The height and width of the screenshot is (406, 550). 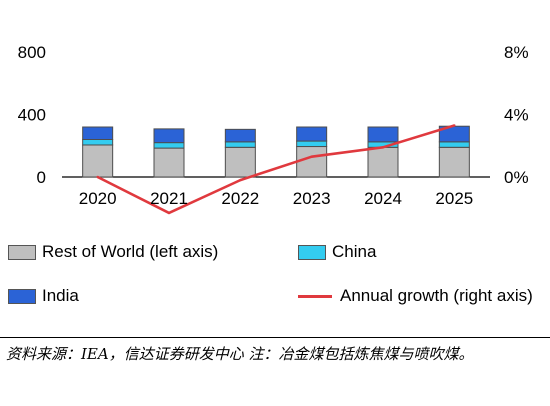 What do you see at coordinates (315, 296) in the screenshot?
I see `legend-line-growth` at bounding box center [315, 296].